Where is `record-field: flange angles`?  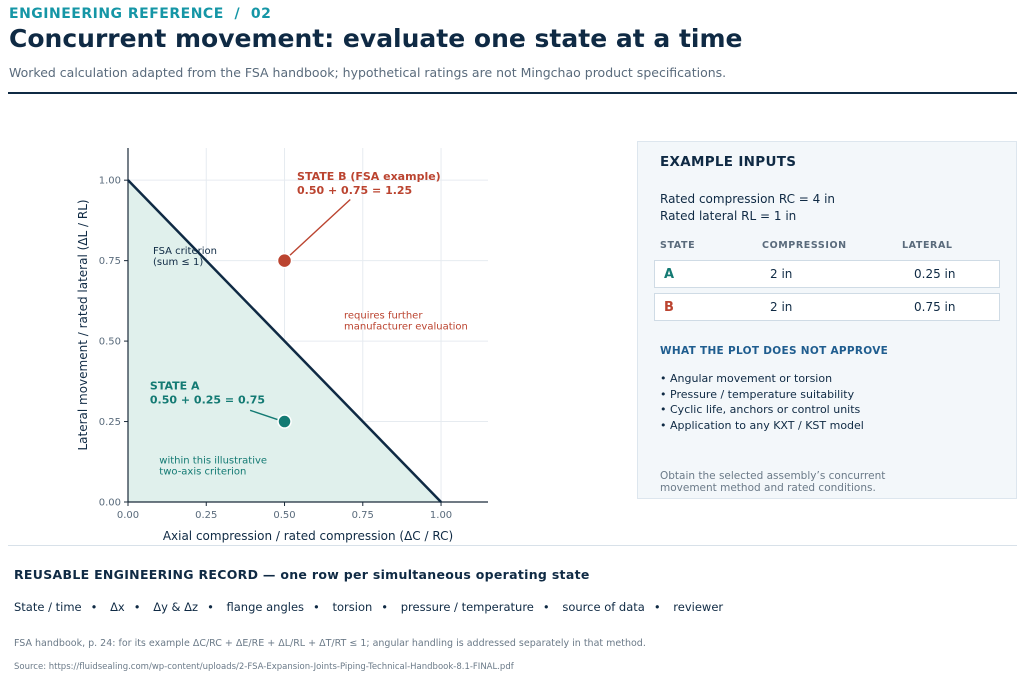 record-field: flange angles is located at coordinates (265, 607).